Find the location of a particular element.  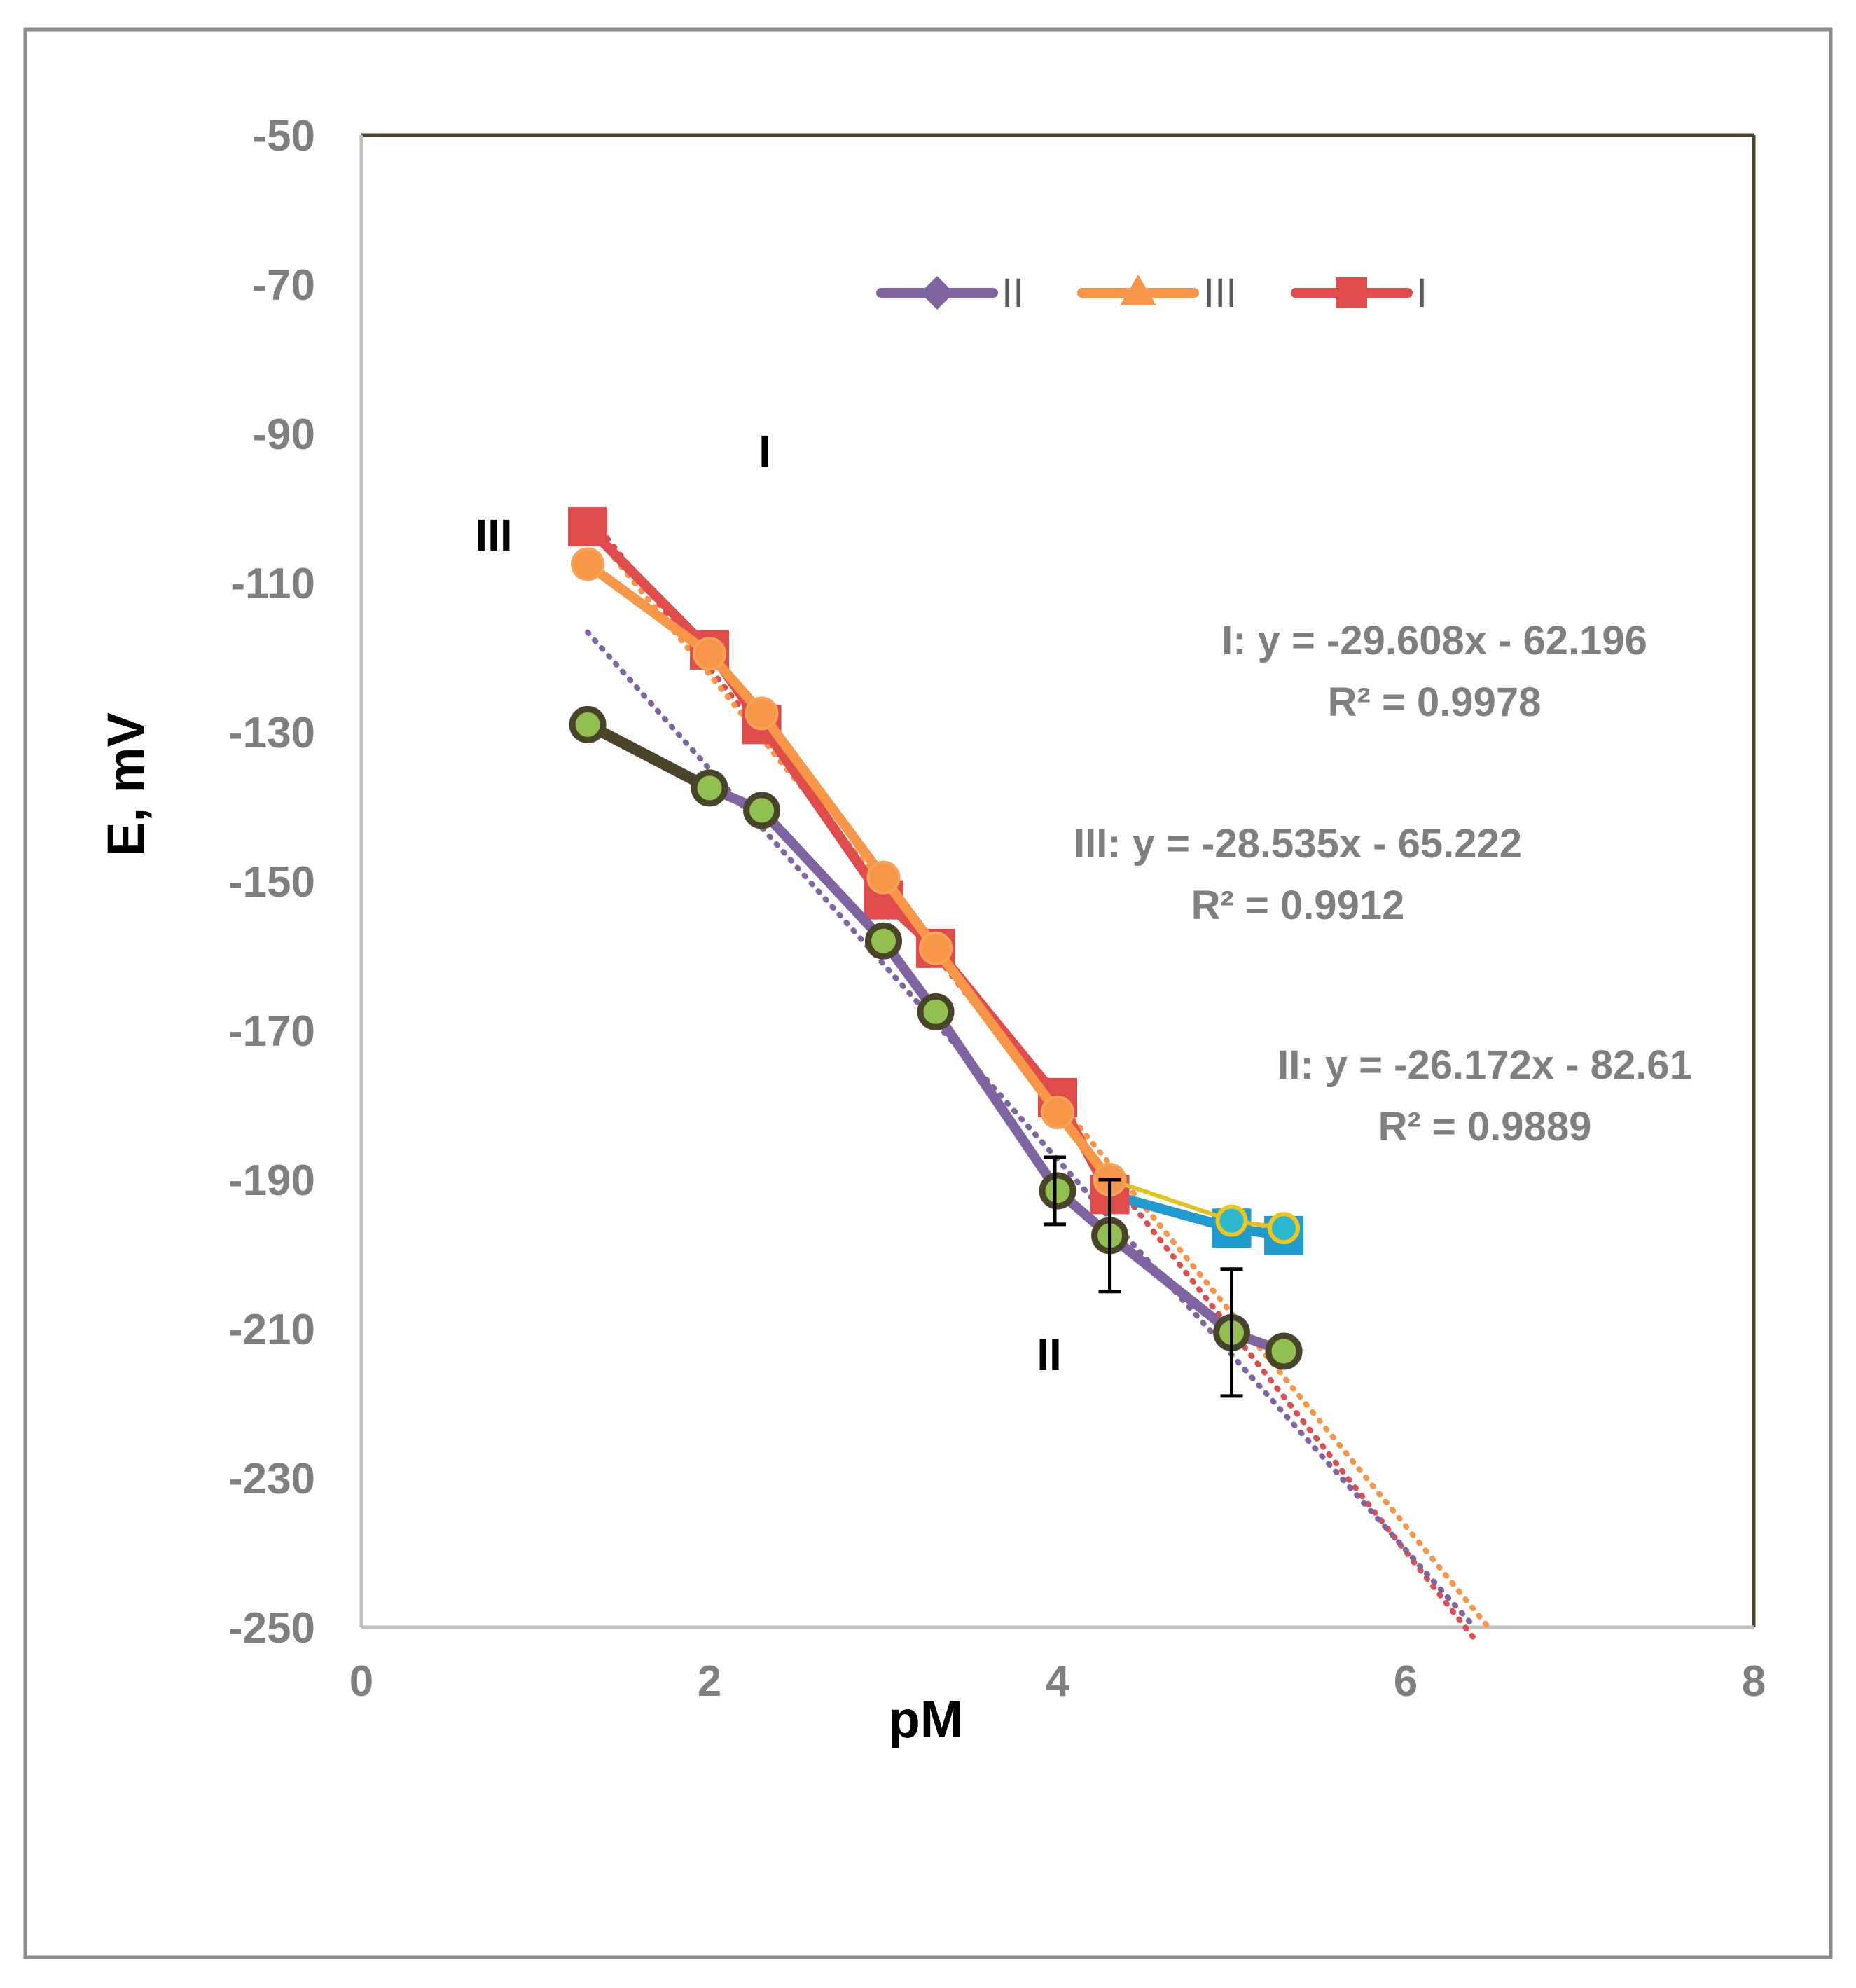

curve-label-I: I is located at coordinates (765, 451).